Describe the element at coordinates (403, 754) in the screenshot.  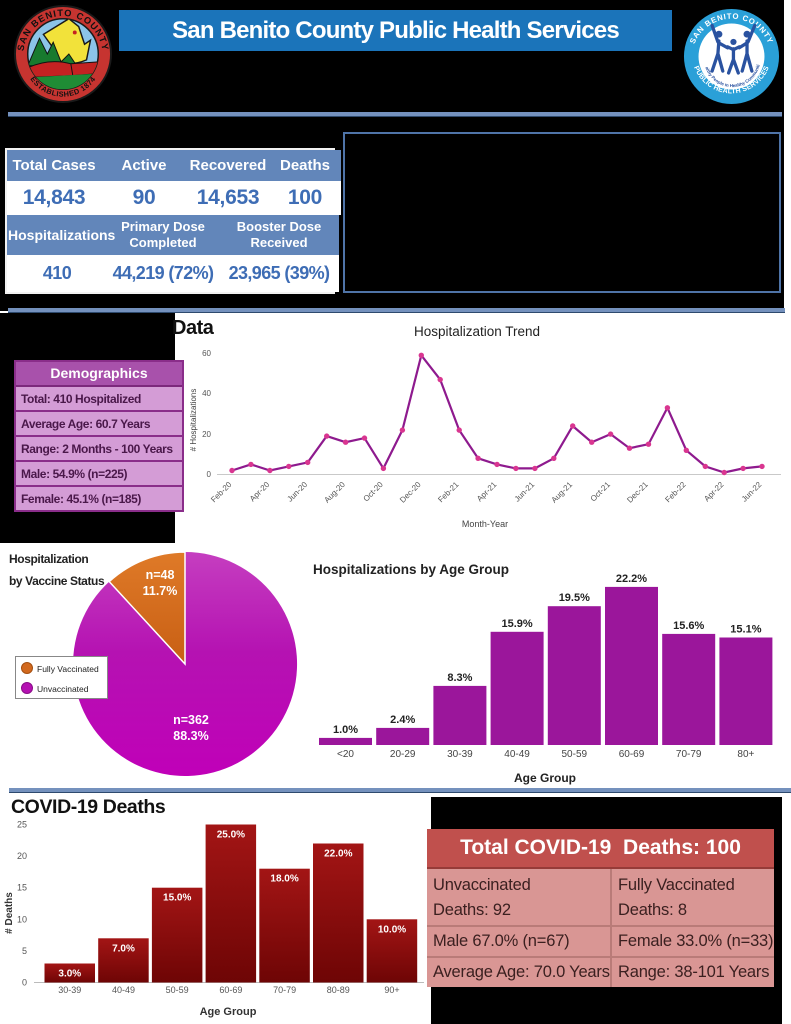
I see `svg-text: 20-29` at that location.